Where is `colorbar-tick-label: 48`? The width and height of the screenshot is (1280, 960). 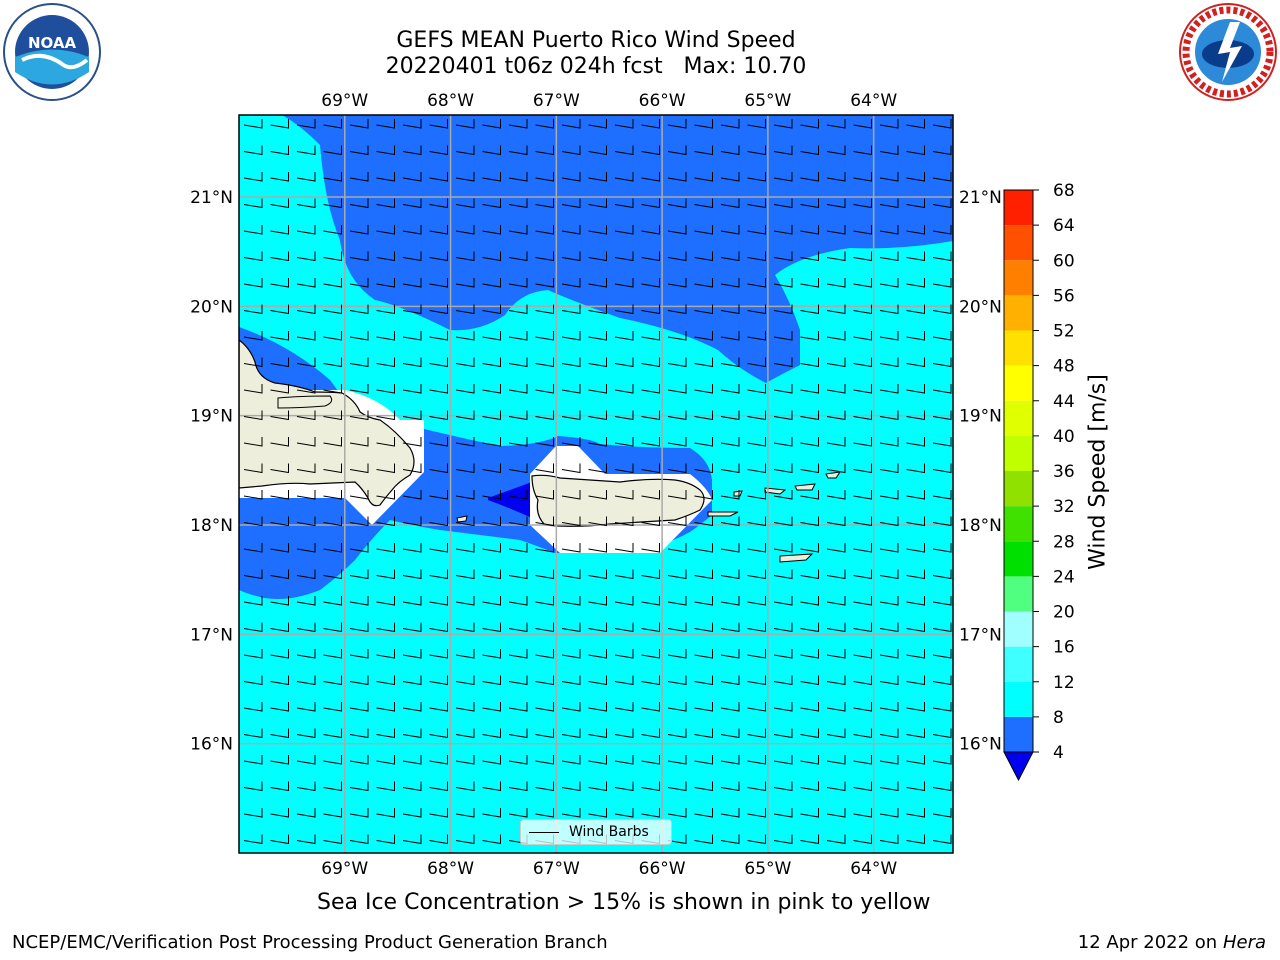 colorbar-tick-label: 48 is located at coordinates (1064, 367).